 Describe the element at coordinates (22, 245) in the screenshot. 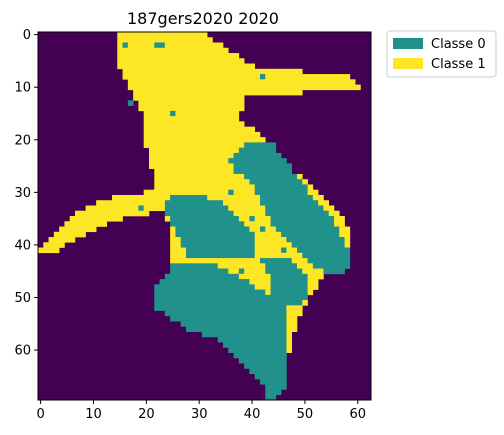

I see `y-tick-label: 40` at that location.